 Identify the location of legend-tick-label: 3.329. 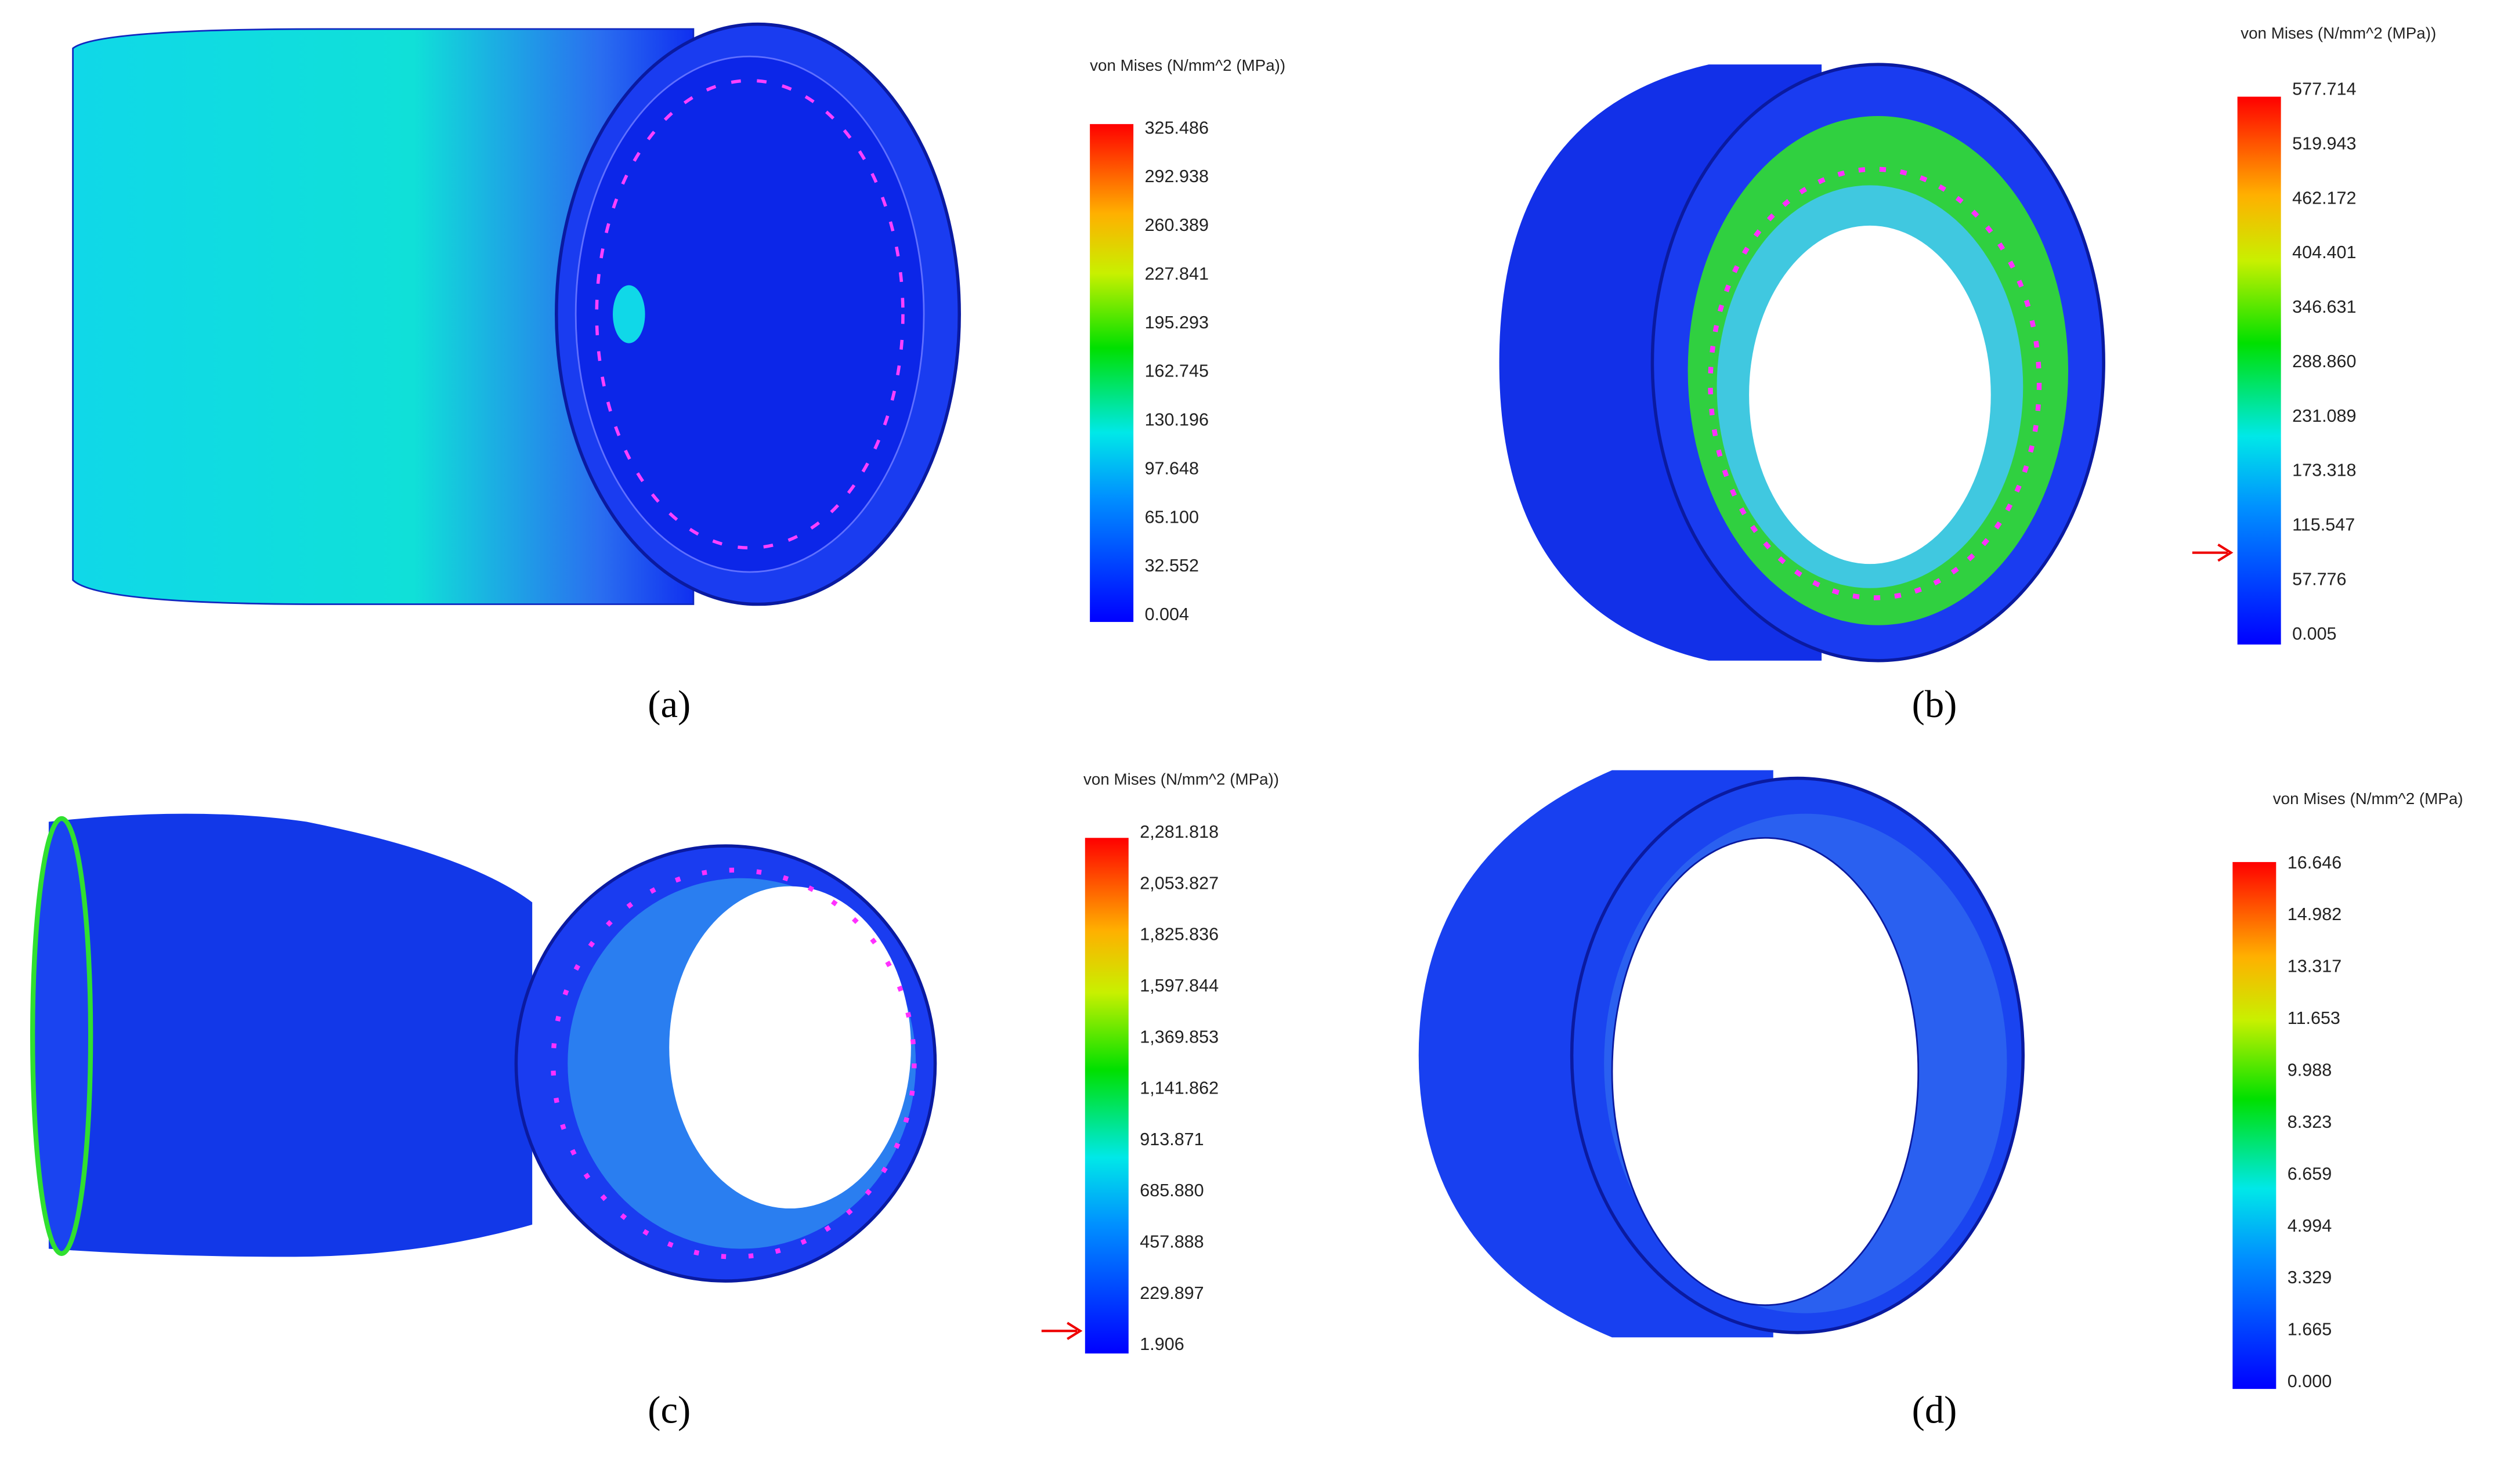
(2310, 1277).